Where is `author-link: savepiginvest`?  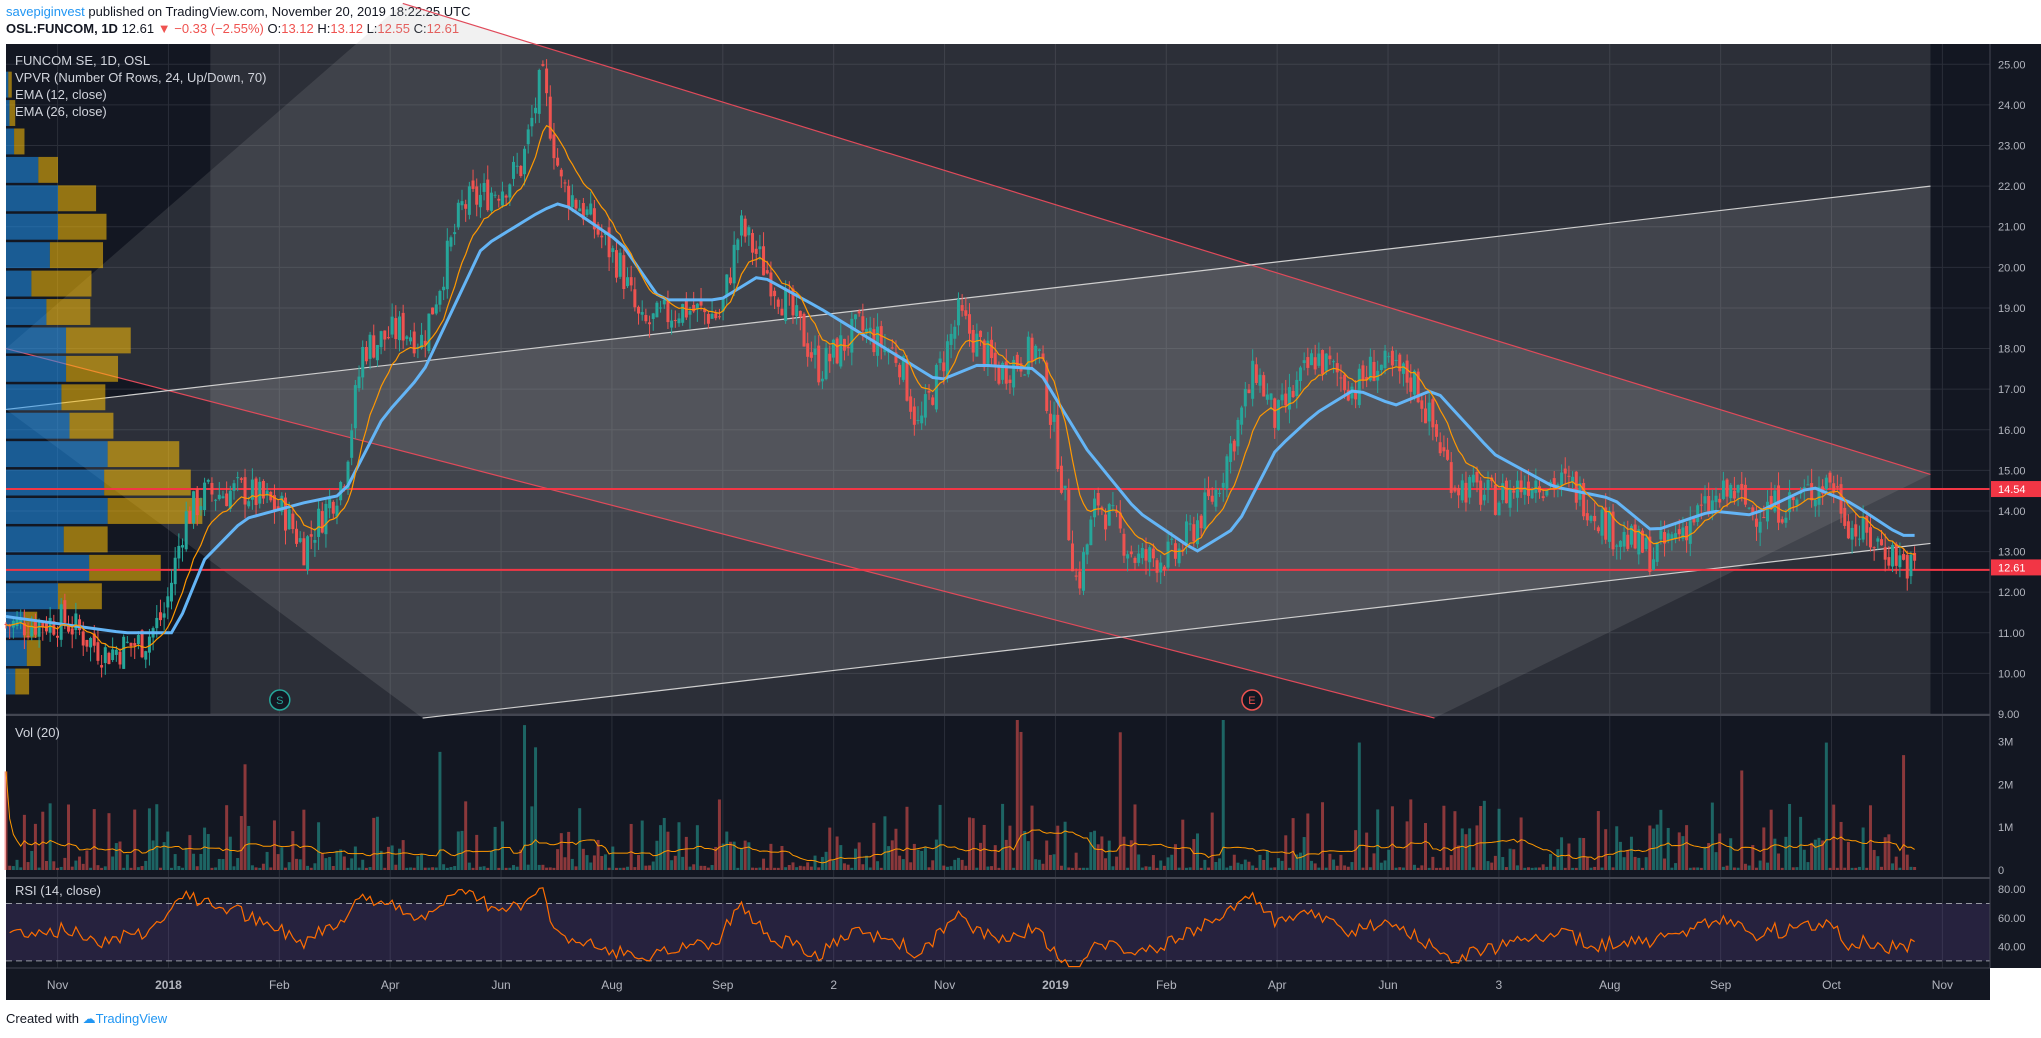
author-link: savepiginvest is located at coordinates (45, 11).